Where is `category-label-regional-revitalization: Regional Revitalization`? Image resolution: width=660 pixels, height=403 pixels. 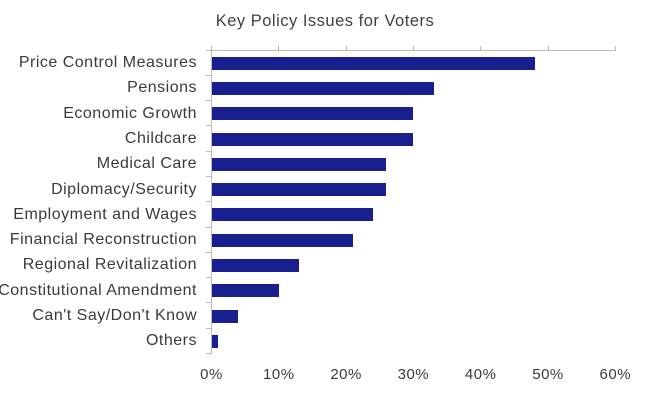
category-label-regional-revitalization: Regional Revitalization is located at coordinates (109, 265).